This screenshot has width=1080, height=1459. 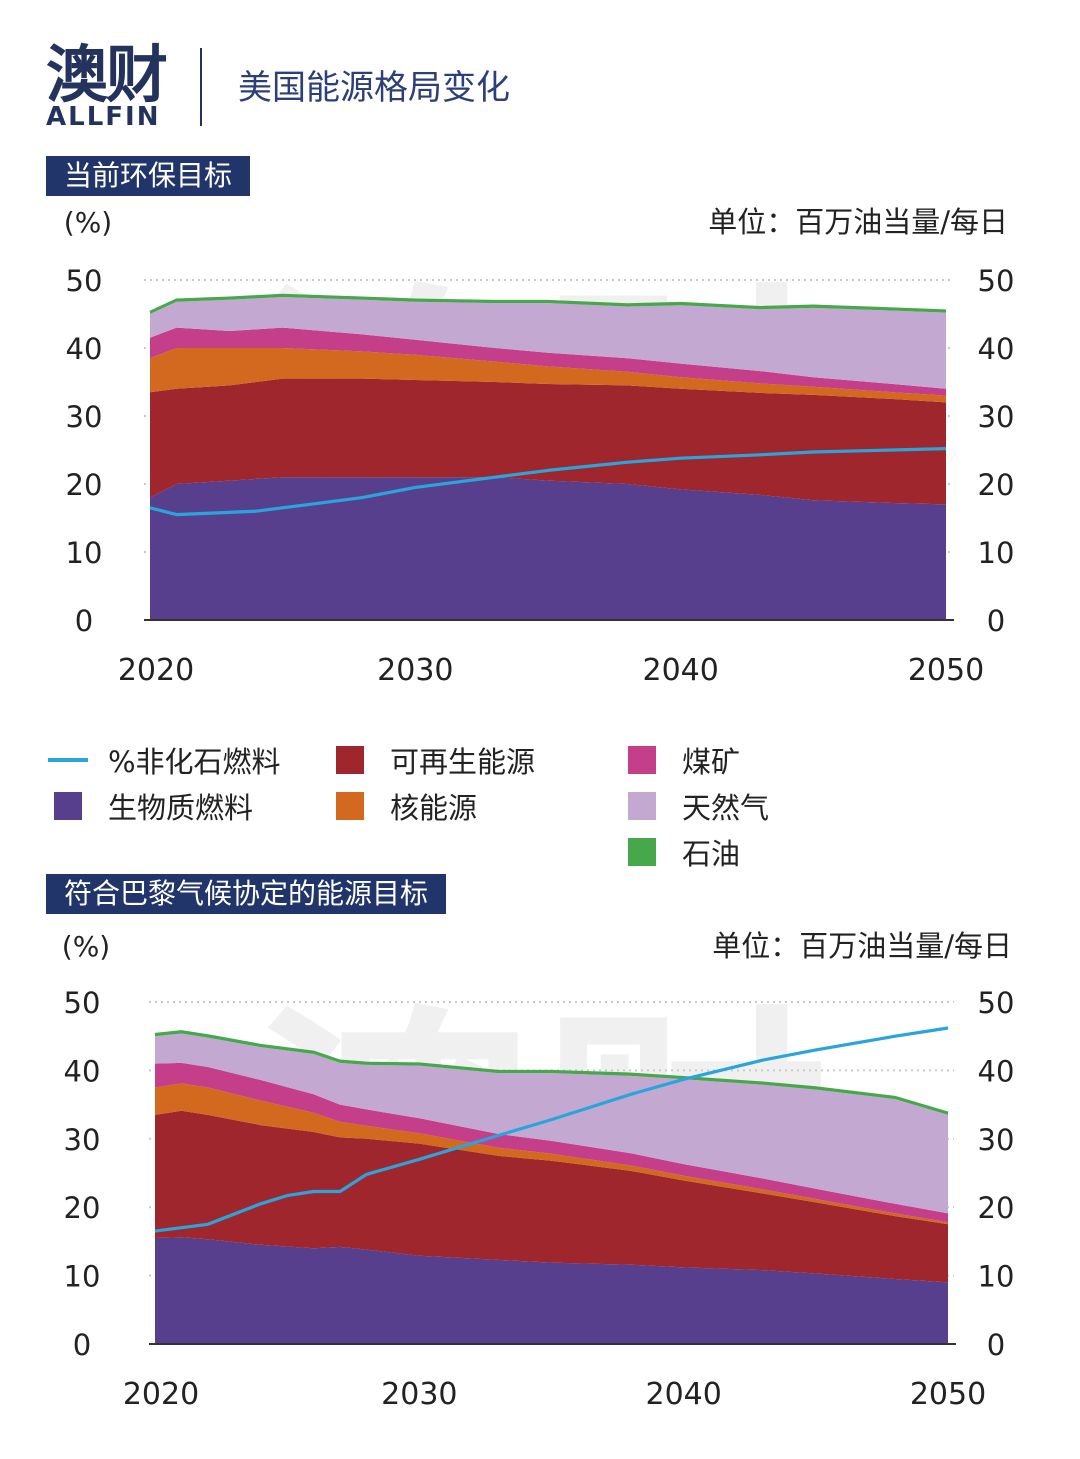 What do you see at coordinates (201, 87) in the screenshot?
I see `logo-divider` at bounding box center [201, 87].